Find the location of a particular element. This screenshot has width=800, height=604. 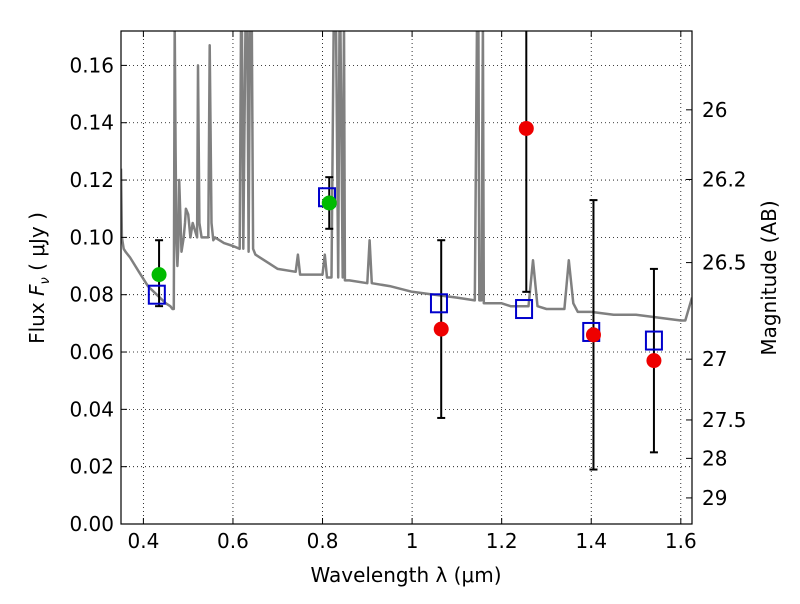

y2-tick-label: 29 is located at coordinates (714, 498).